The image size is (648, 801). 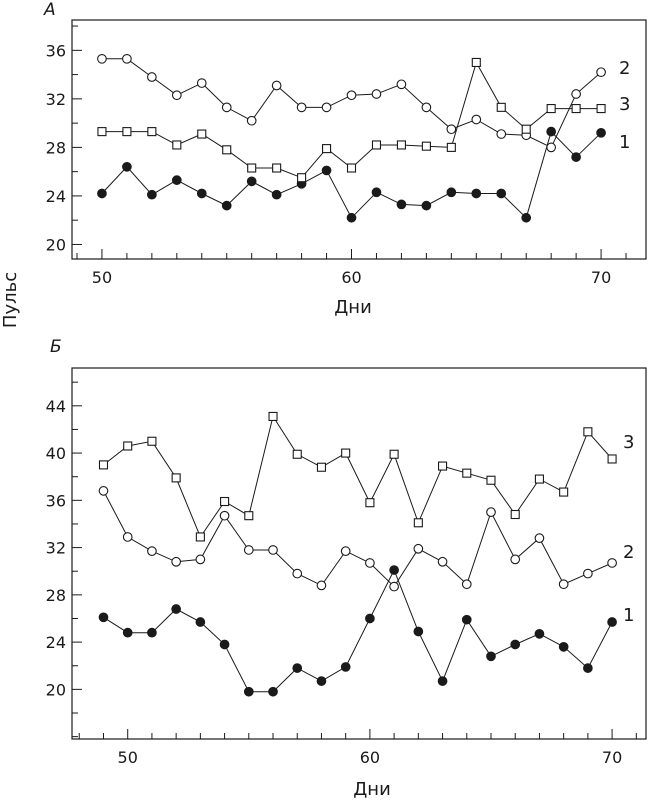 What do you see at coordinates (358, 630) in the screenshot?
I see `series-1-line` at bounding box center [358, 630].